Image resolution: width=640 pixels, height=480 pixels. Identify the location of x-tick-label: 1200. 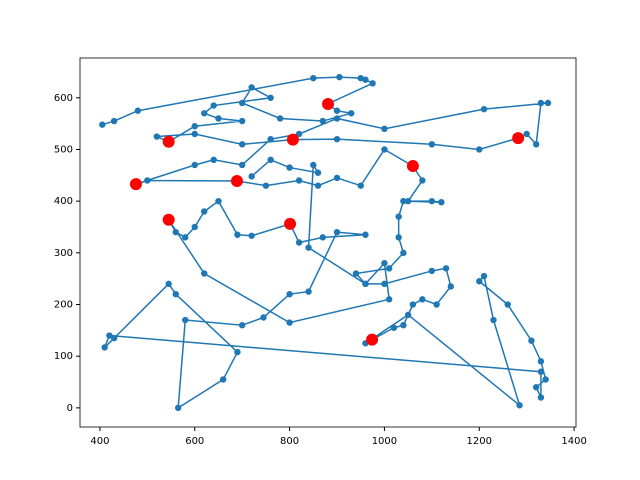
(479, 441).